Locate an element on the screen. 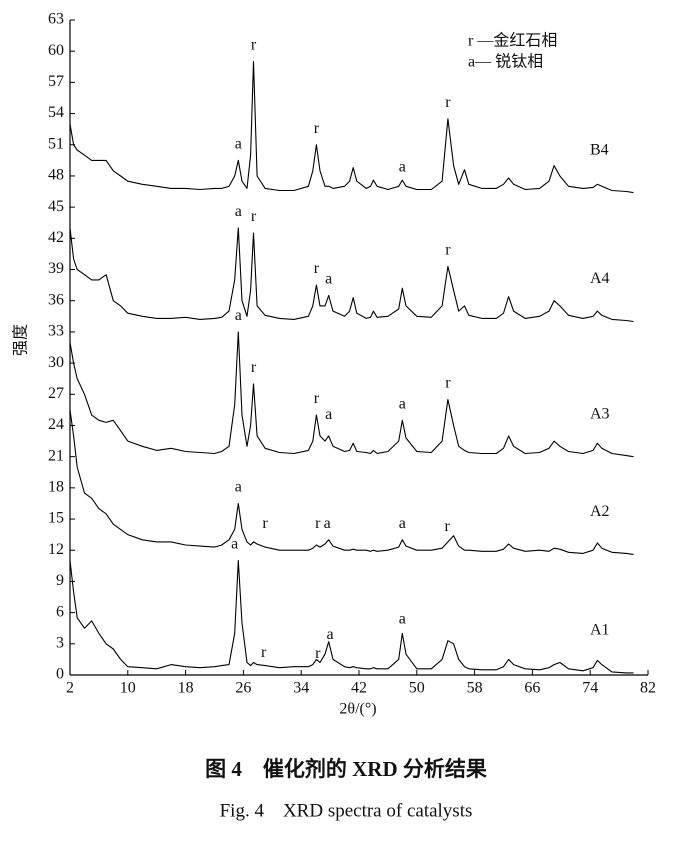 The width and height of the screenshot is (693, 849). y-tick-label: 18 is located at coordinates (56, 487).